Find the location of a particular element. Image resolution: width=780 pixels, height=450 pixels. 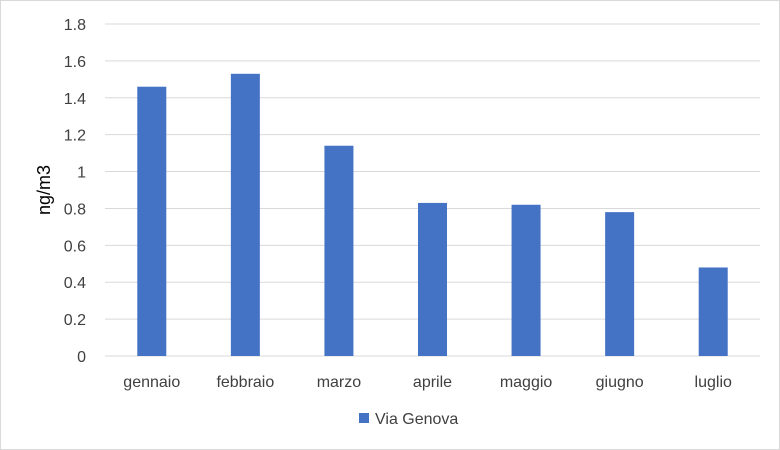

y-tick-label: 1.8 is located at coordinates (75, 25).